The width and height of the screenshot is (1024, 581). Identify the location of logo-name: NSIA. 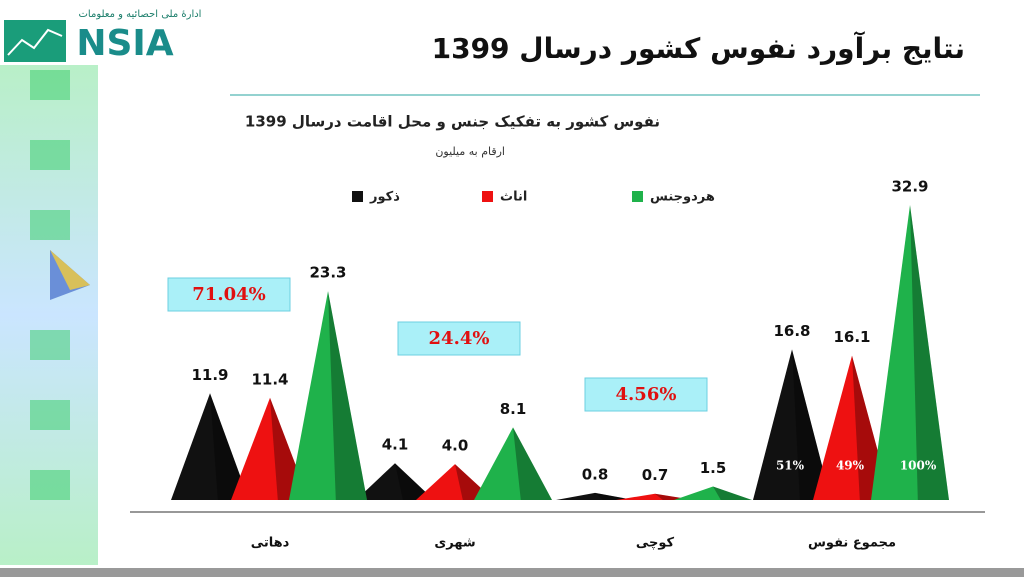
(124, 43).